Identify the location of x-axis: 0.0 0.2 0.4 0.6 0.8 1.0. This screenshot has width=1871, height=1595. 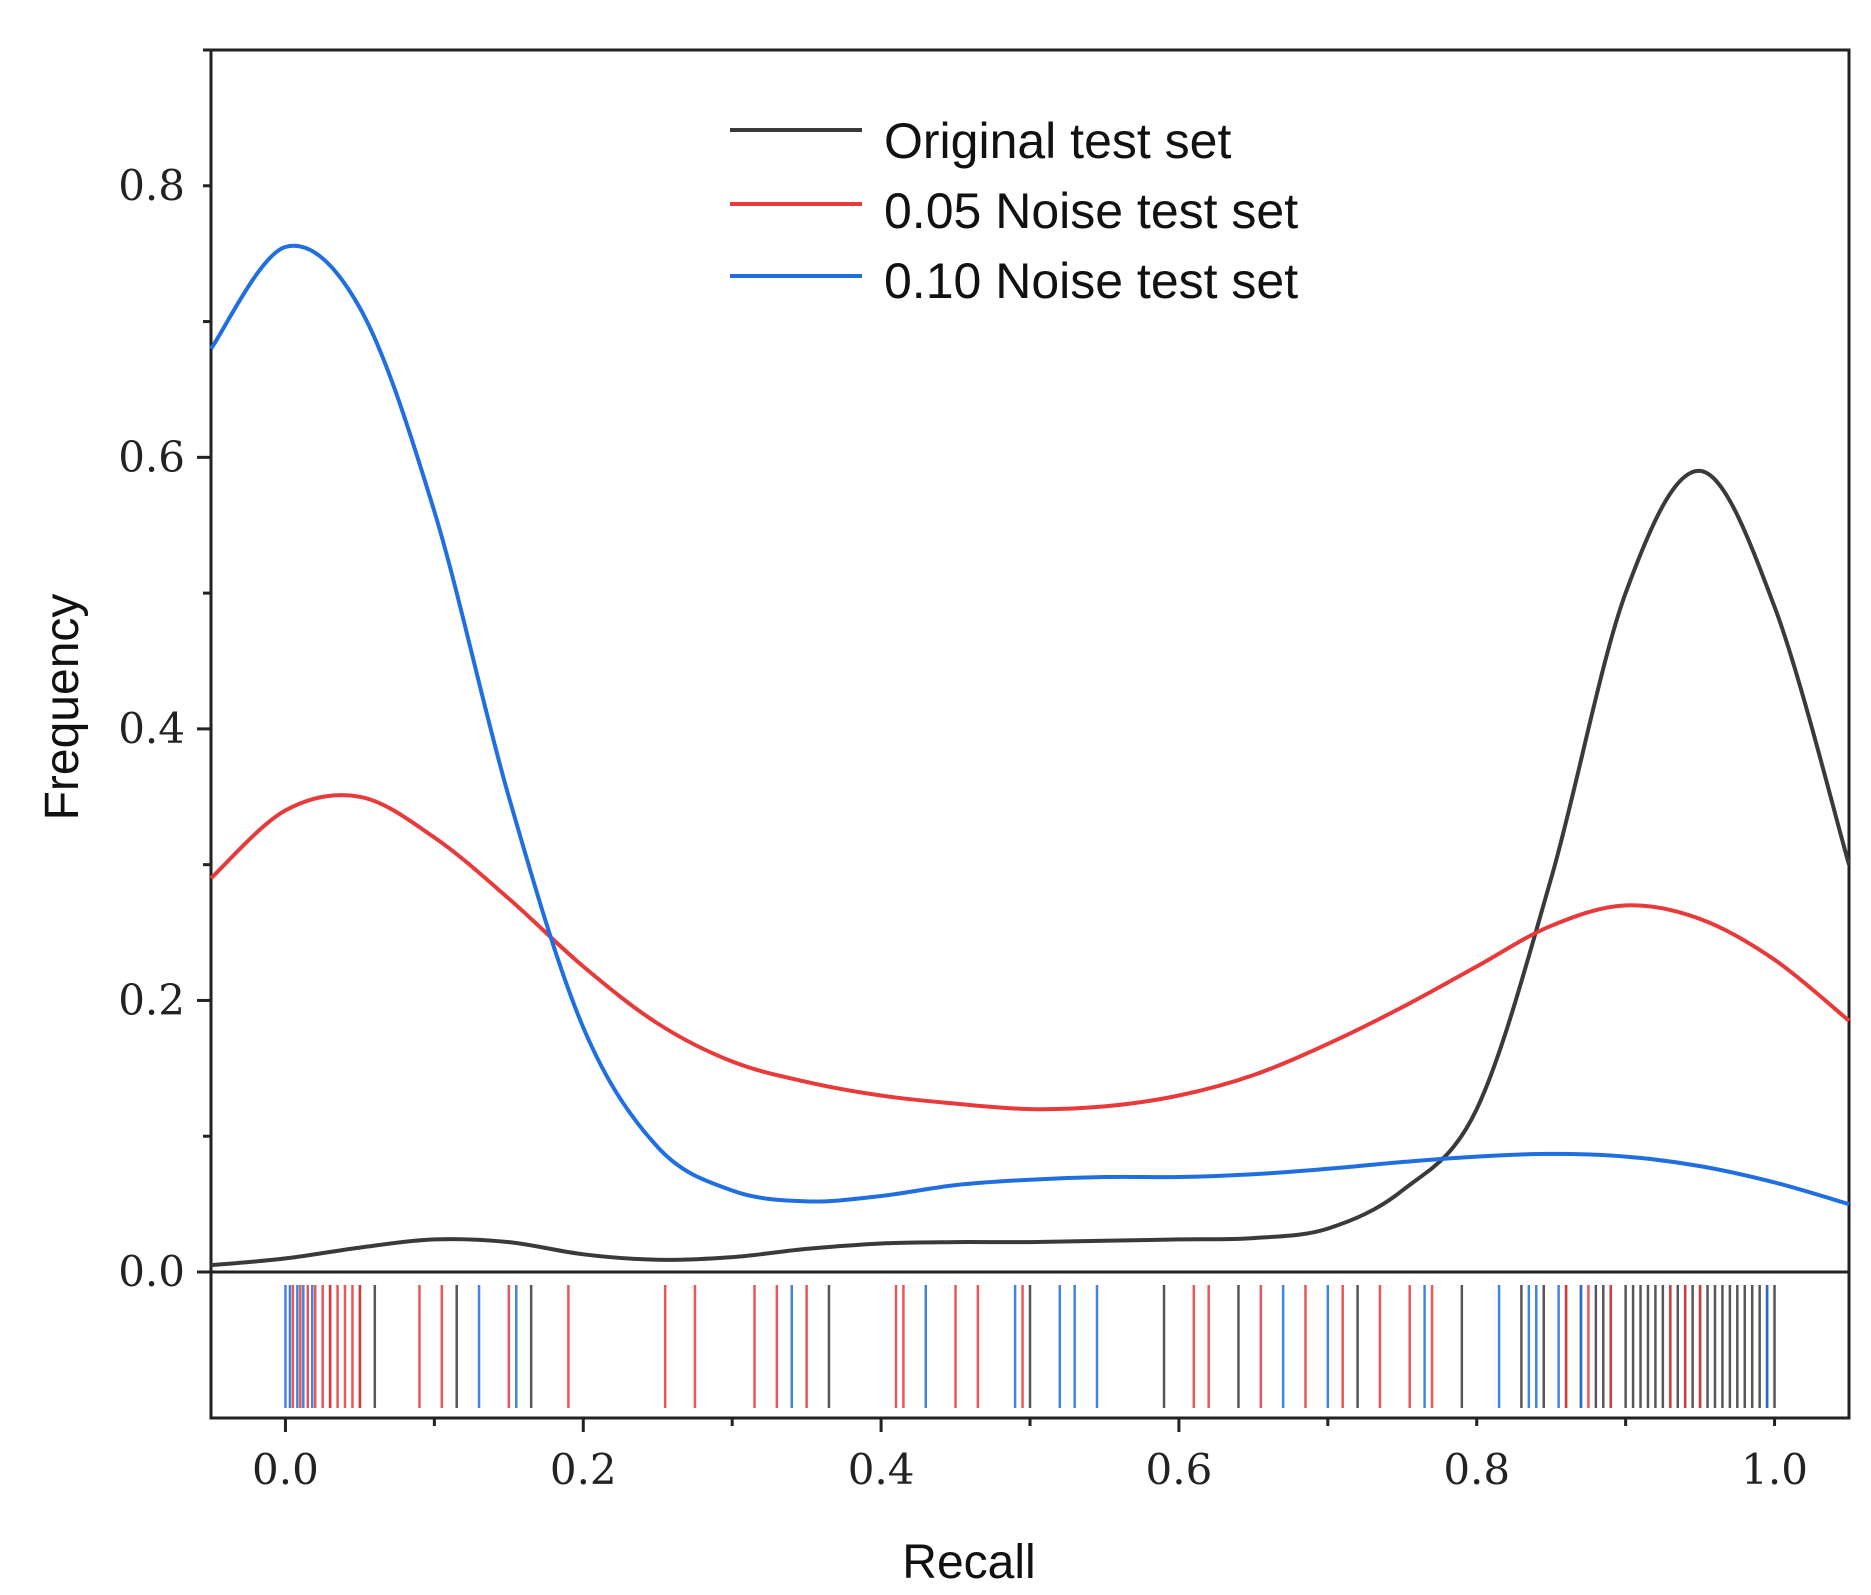
(1030, 1456).